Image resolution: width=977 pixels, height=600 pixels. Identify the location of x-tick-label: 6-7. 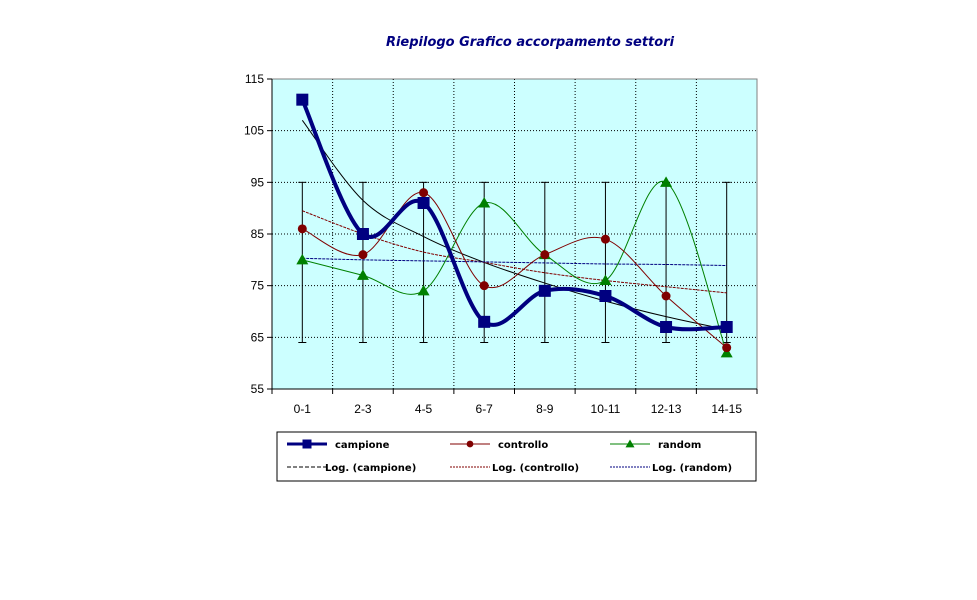
(485, 409).